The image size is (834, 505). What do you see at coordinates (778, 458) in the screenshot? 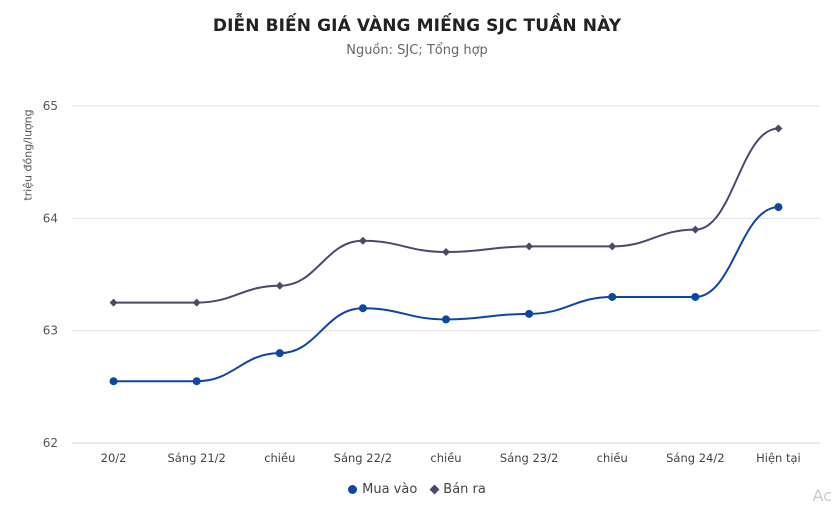
I see `x-tick-label: Hiện tại` at bounding box center [778, 458].